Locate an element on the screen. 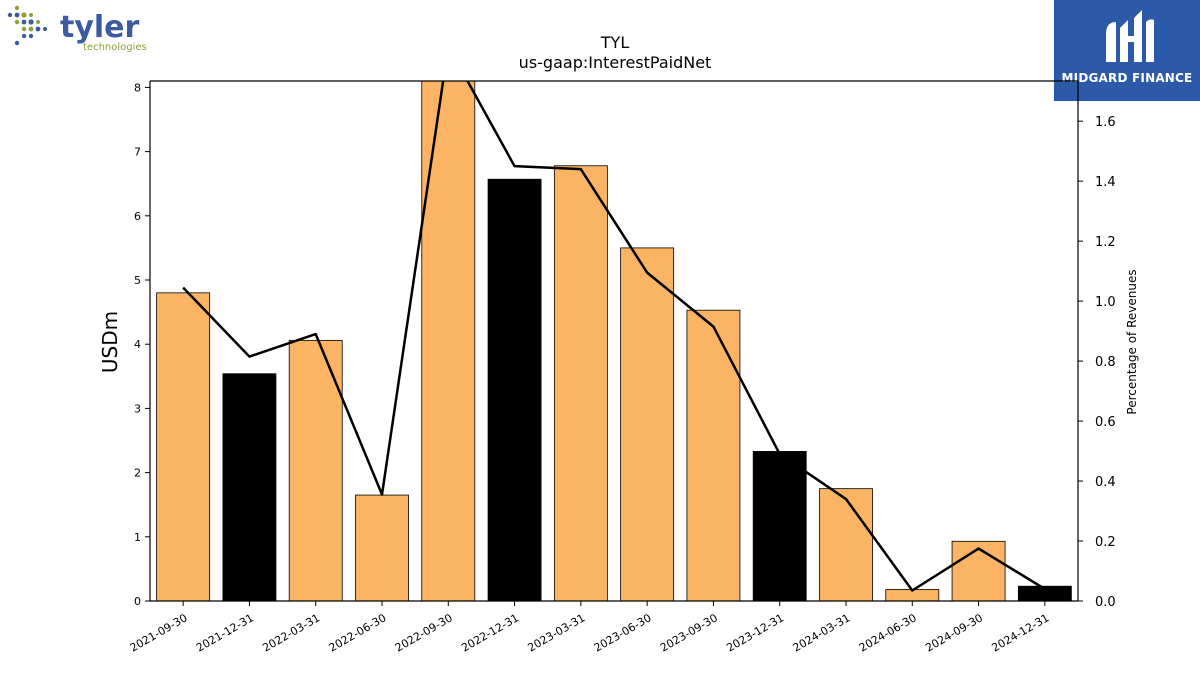 The width and height of the screenshot is (1200, 675). y-axis-label: USDm is located at coordinates (110, 342).